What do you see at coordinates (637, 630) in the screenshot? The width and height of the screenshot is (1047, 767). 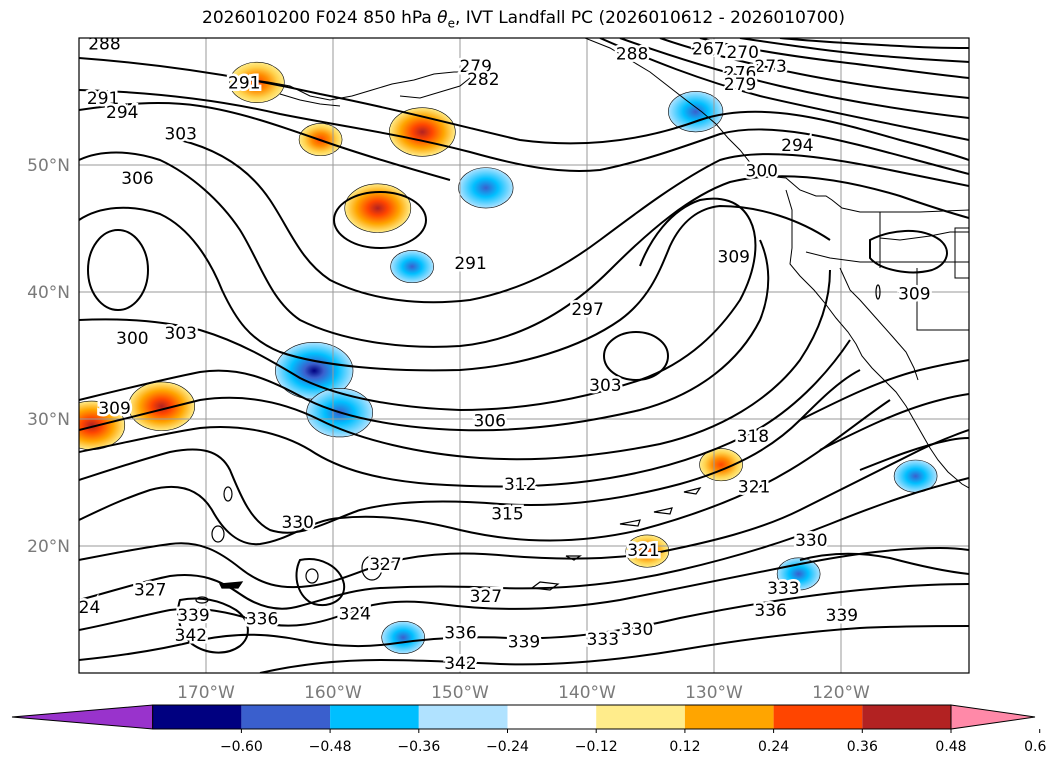 I see `contour-label-45: 330` at bounding box center [637, 630].